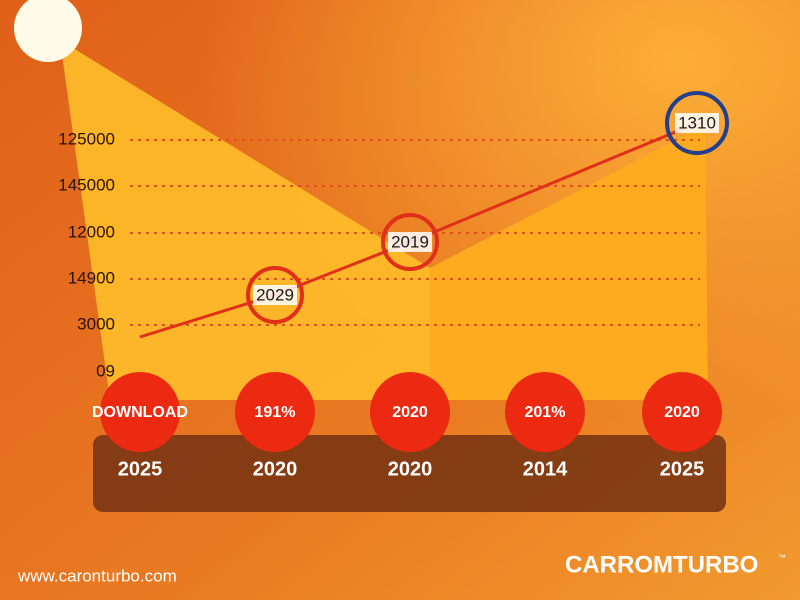 This screenshot has height=600, width=800. I want to click on sun, so click(48, 31).